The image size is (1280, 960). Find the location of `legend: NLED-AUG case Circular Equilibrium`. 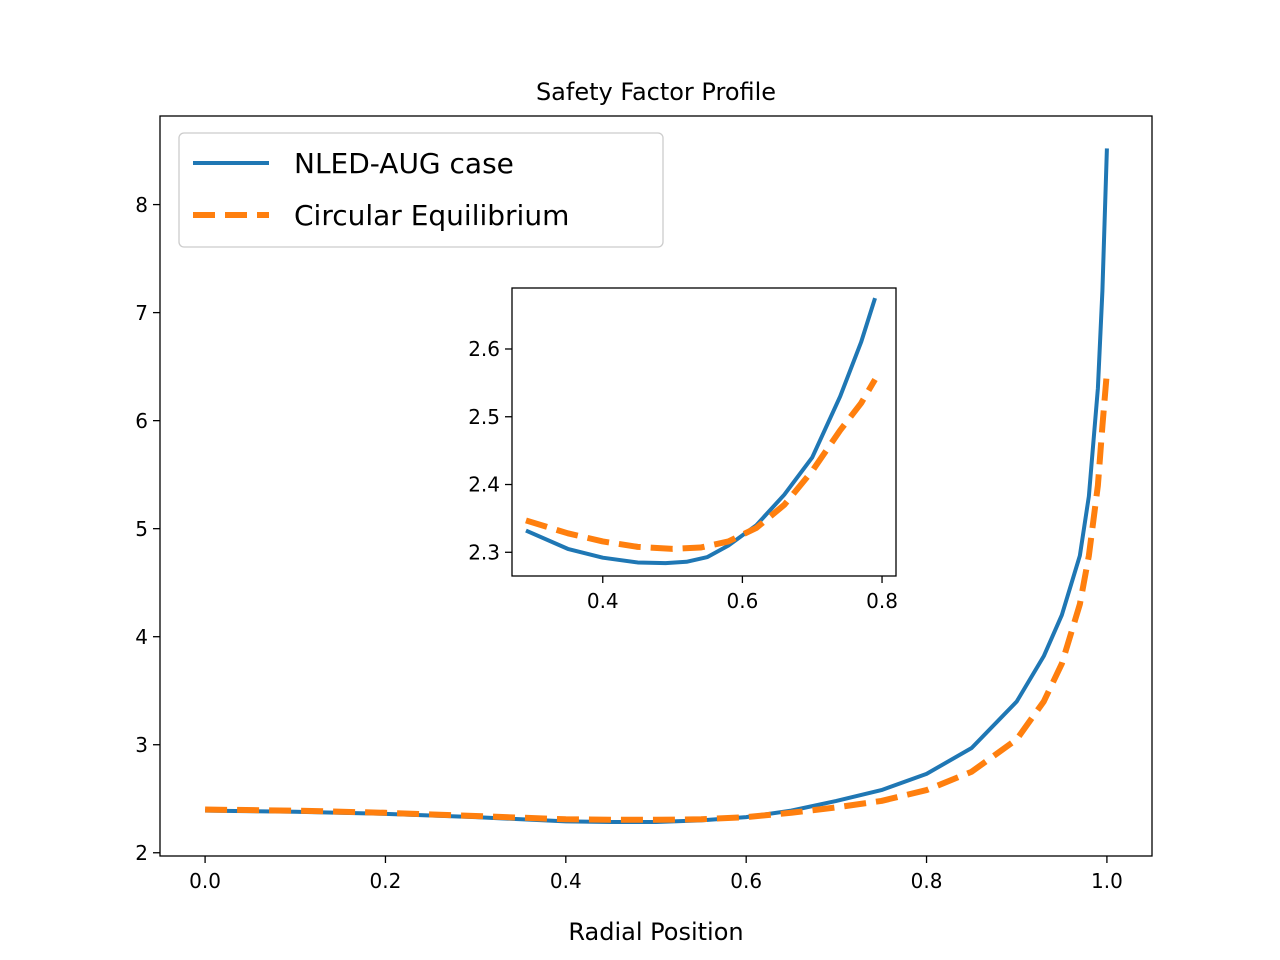

legend: NLED-AUG case Circular Equilibrium is located at coordinates (421, 190).